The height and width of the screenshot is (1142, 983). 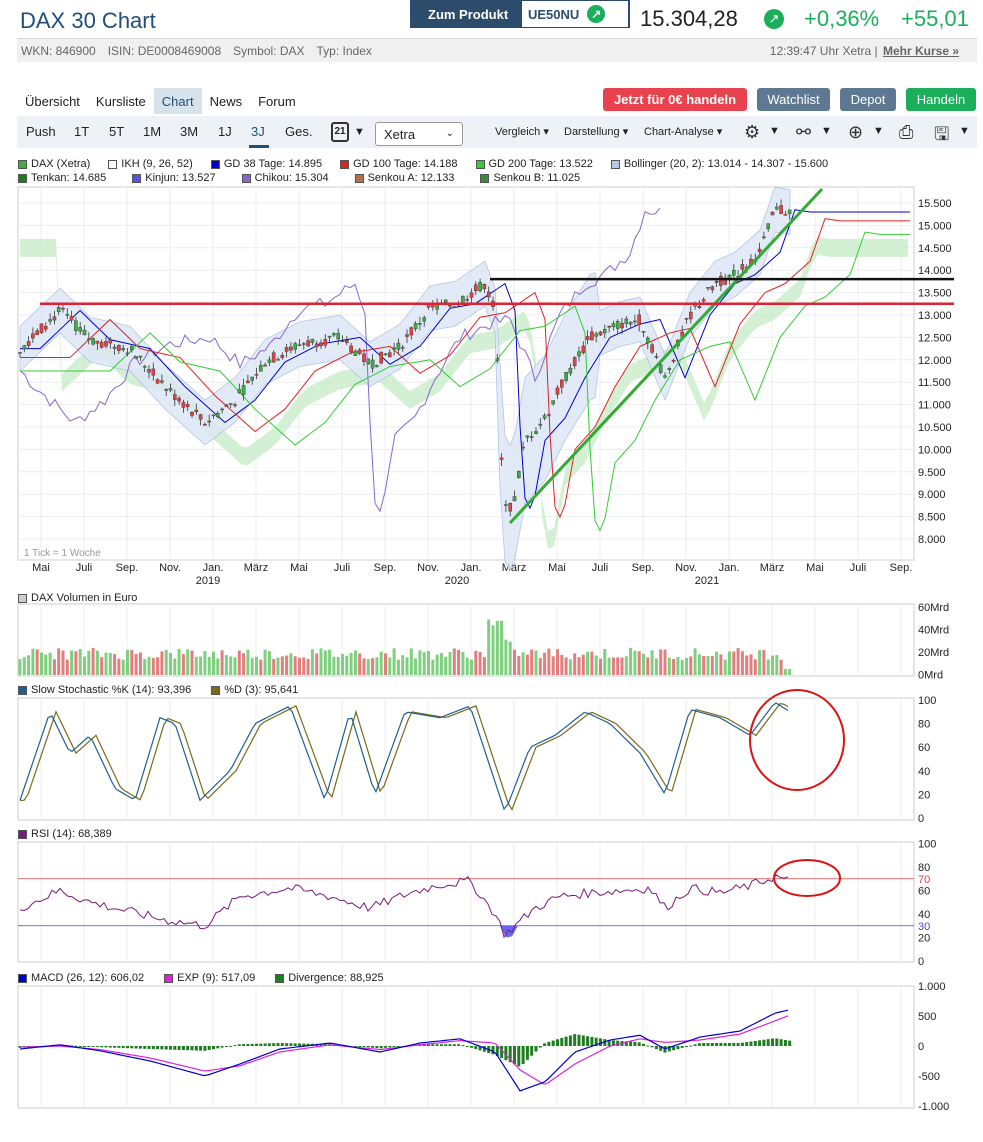 What do you see at coordinates (921, 1047) in the screenshot?
I see `macd-y-tick-label: 0` at bounding box center [921, 1047].